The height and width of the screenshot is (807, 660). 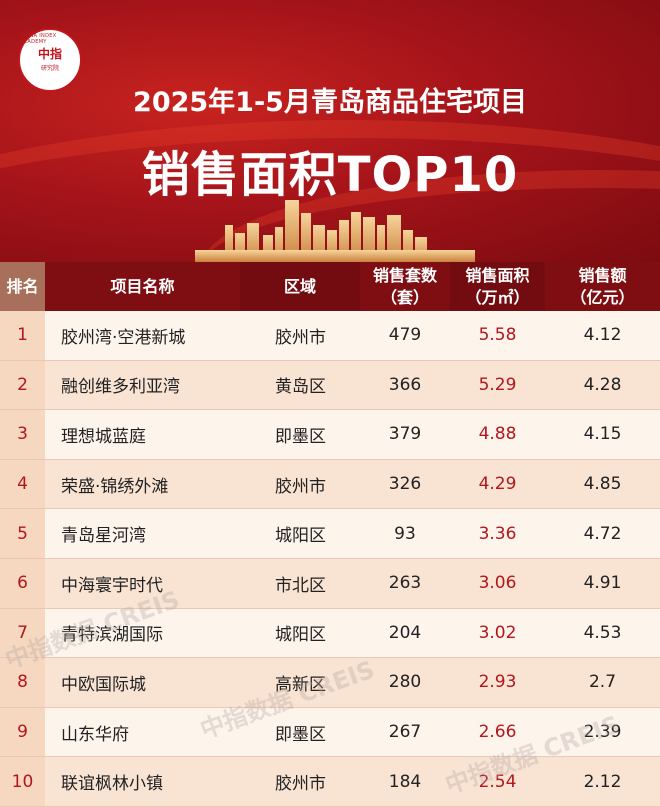 I want to click on table-header: 排名 项目名称 区域 销售套数 （套） 销售面积 （万㎡） 销售额 （亿元）, so click(x=330, y=286).